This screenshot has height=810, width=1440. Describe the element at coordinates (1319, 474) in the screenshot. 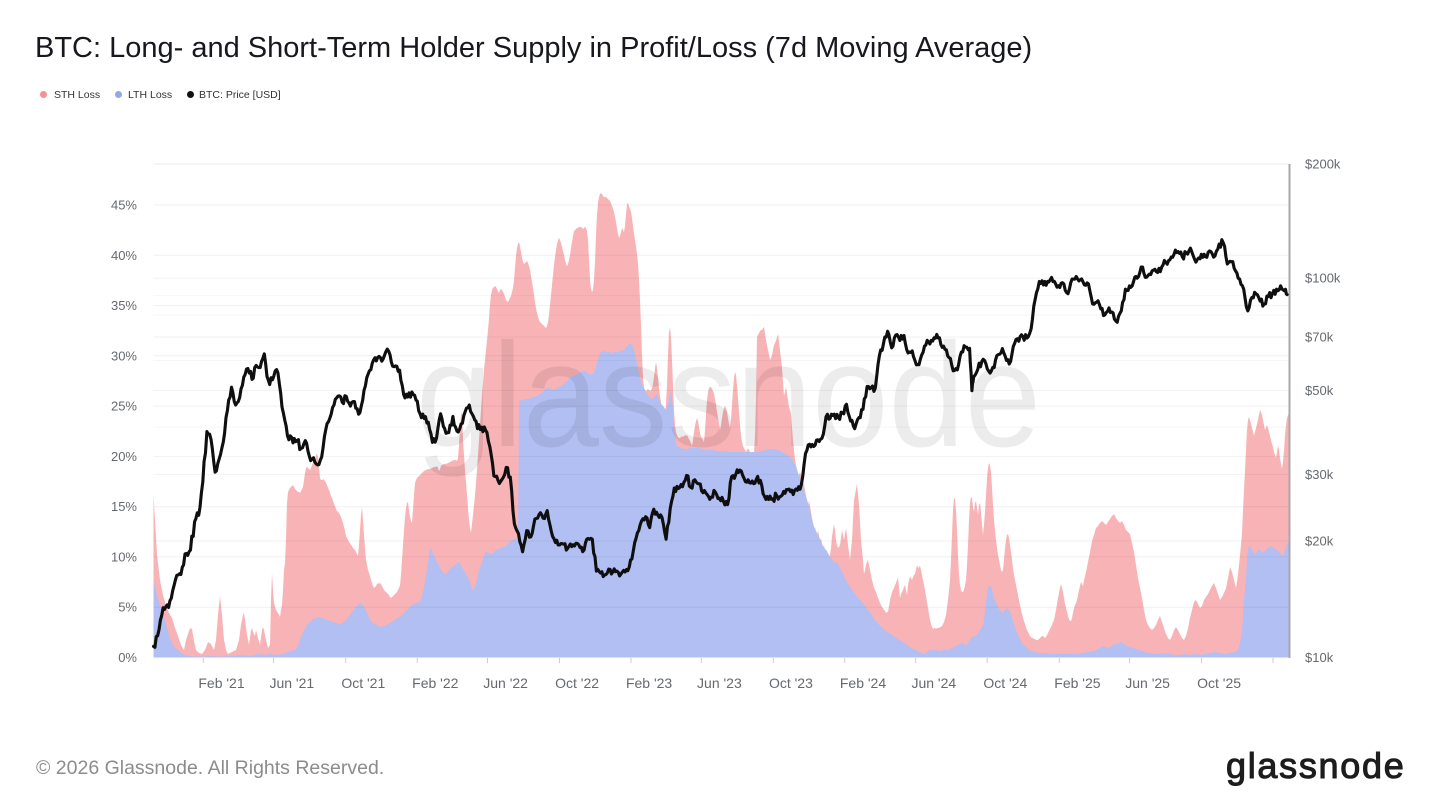

I see `svg-text: $30k` at that location.